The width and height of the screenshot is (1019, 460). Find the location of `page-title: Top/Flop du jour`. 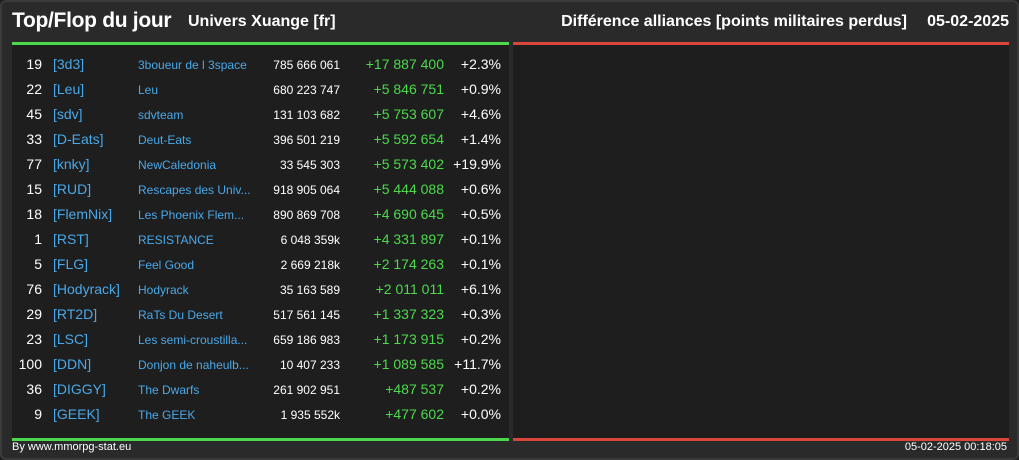

page-title: Top/Flop du jour is located at coordinates (92, 20).